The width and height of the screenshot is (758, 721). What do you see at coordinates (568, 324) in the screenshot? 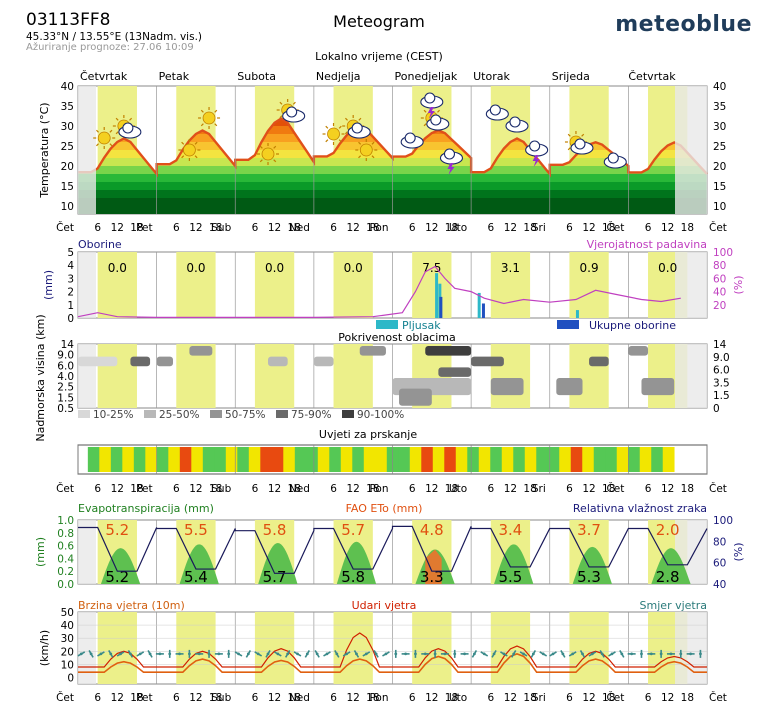
I see `total-legend-swatch` at bounding box center [568, 324].